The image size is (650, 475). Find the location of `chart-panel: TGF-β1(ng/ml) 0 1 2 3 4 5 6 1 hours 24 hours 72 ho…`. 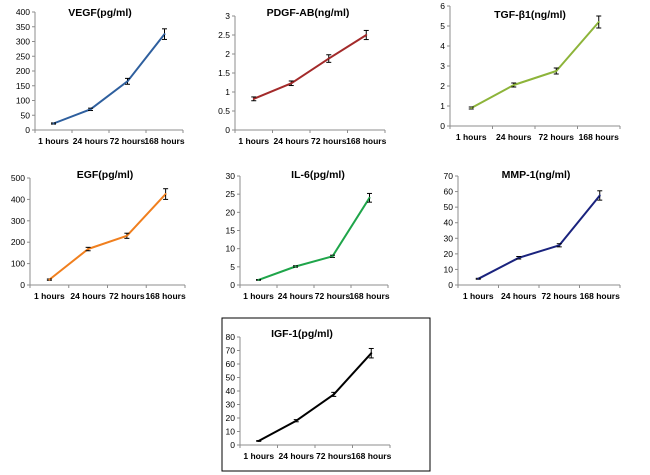

chart-panel: TGF-β1(ng/ml) 0 1 2 3 4 5 6 1 hours 24 hours 72 ho… is located at coordinates (530, 71).